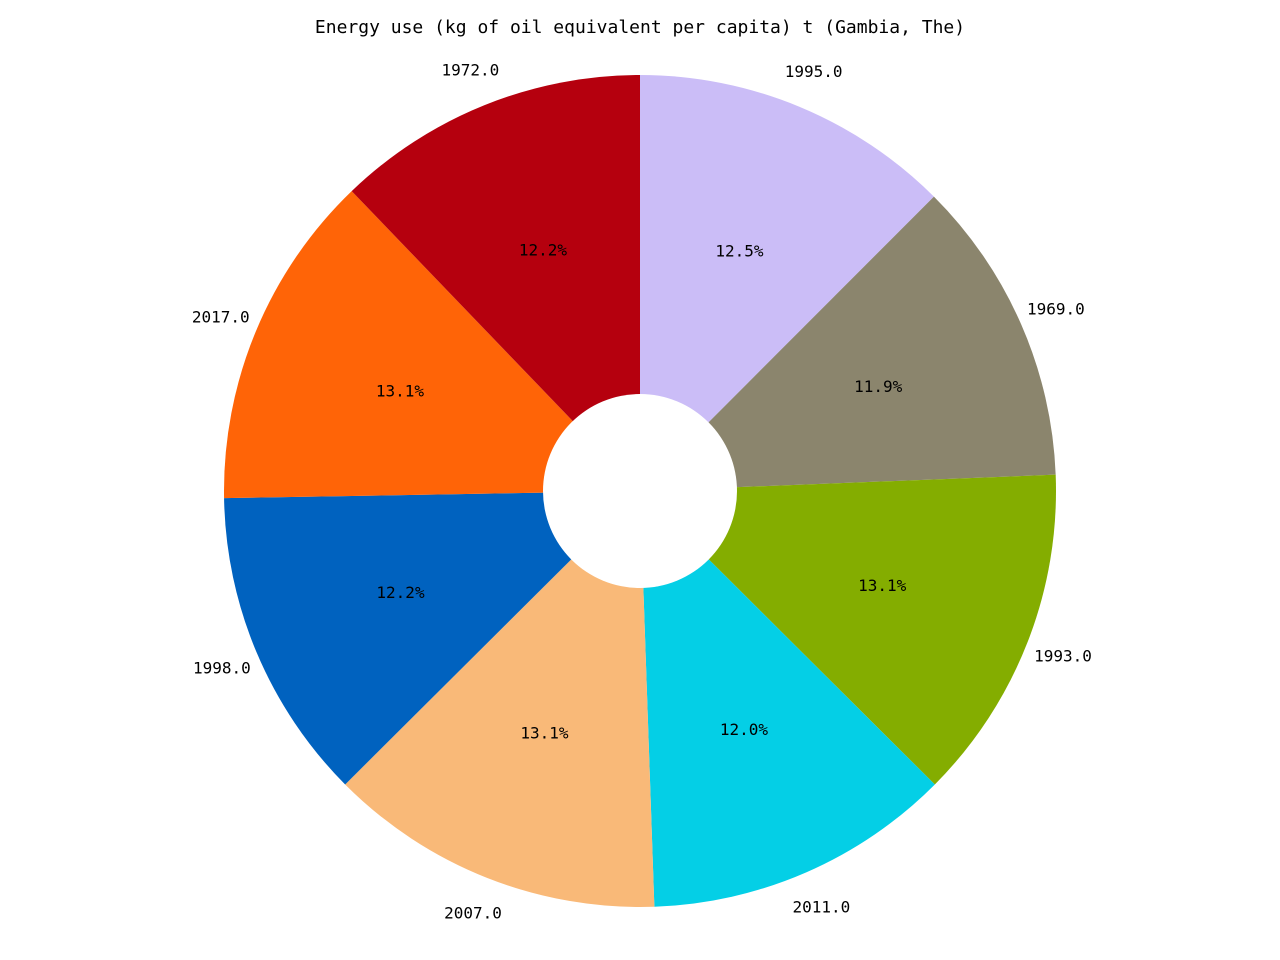 The width and height of the screenshot is (1280, 960). I want to click on slice-category-label: 2011.0, so click(822, 907).